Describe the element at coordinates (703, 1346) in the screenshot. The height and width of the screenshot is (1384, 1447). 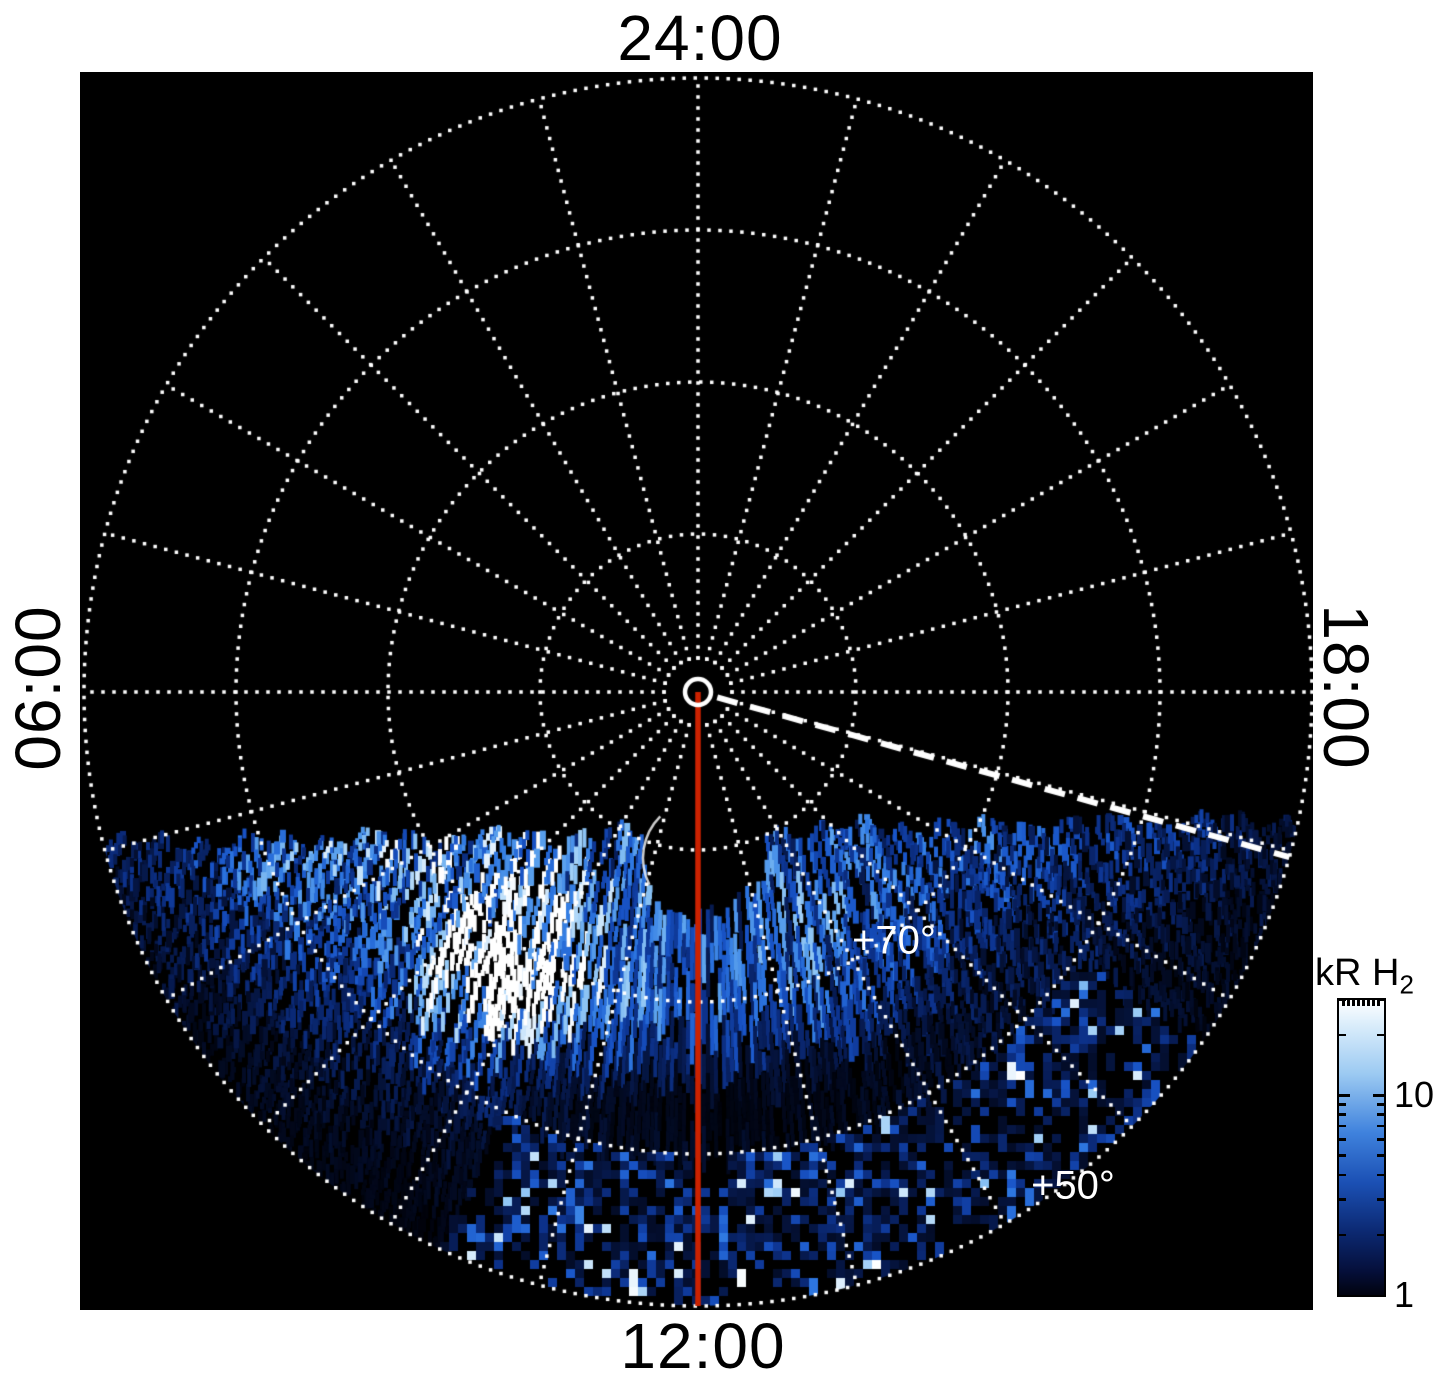
I see `time-label-1200: 12:00` at that location.